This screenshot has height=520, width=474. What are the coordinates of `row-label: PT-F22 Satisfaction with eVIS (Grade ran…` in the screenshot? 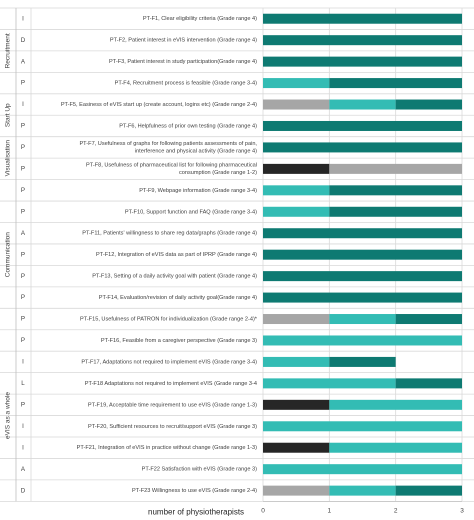 It's located at (199, 470).